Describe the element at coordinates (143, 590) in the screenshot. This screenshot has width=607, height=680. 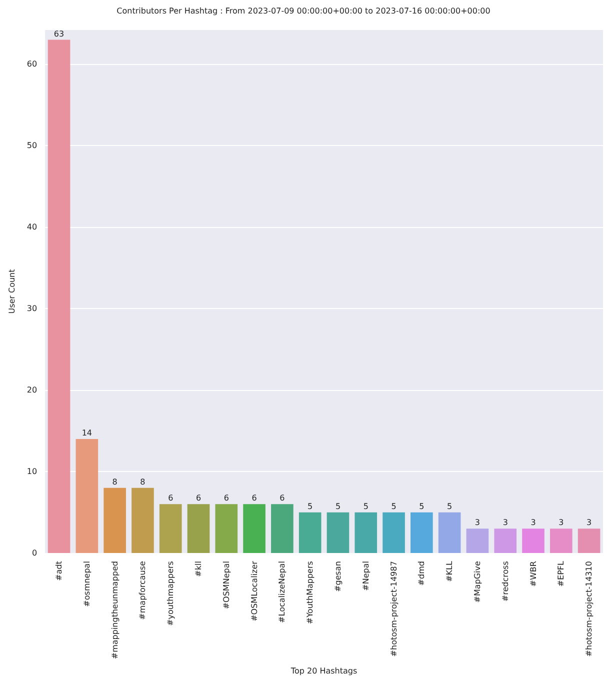
I see `x-tick-label: #mapforcause` at that location.